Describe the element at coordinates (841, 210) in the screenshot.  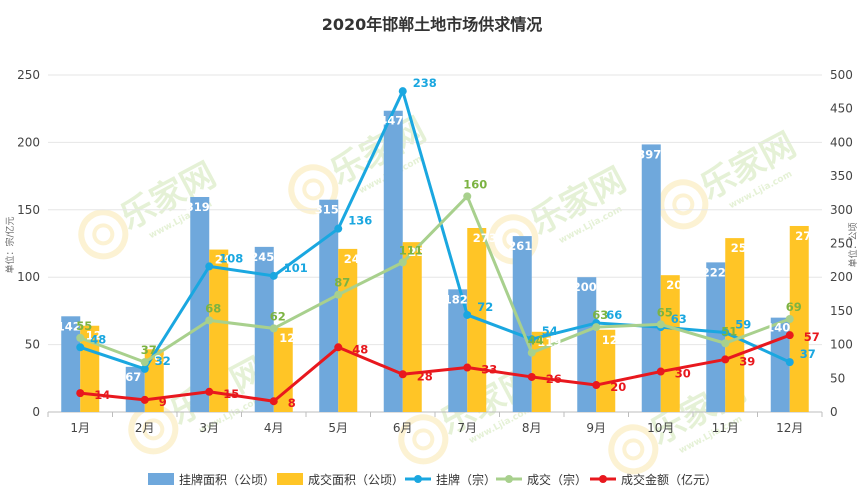
I see `right-tick-label: 300` at that location.